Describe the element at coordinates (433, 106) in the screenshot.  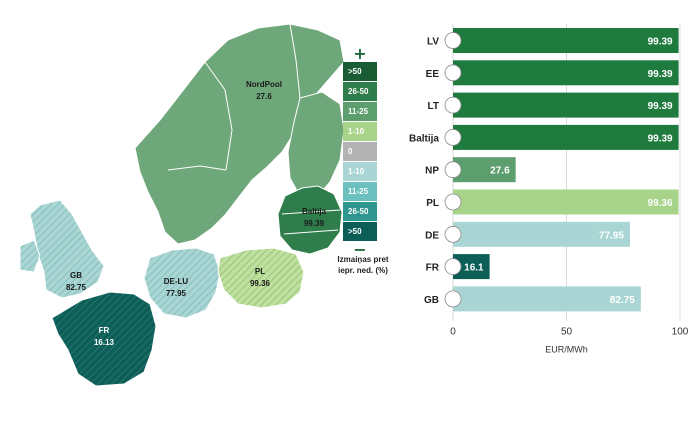
I see `category-label-2: LT` at that location.